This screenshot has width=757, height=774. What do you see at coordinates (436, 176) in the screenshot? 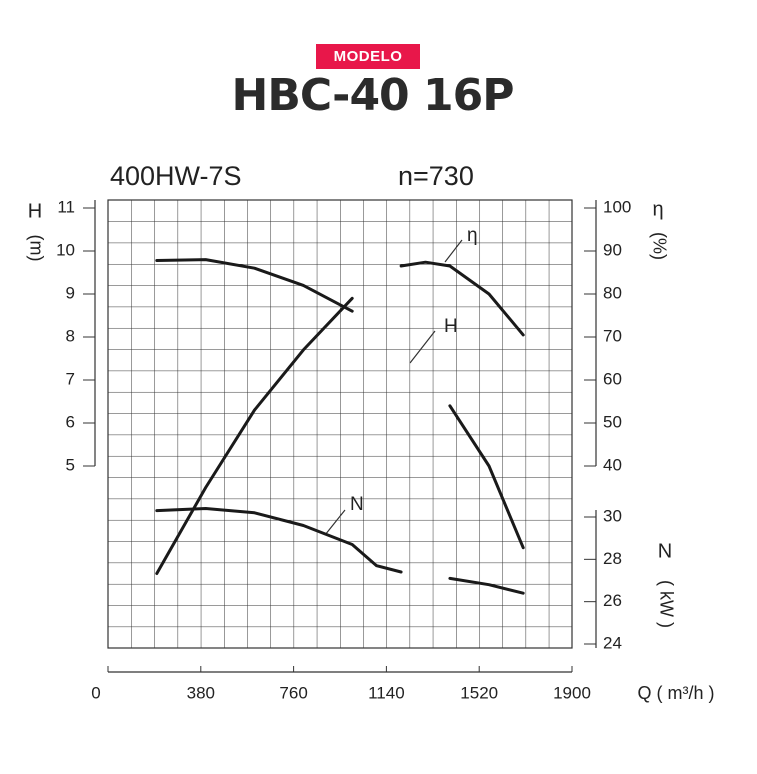
I see `chart-subtitle: n=730` at bounding box center [436, 176].